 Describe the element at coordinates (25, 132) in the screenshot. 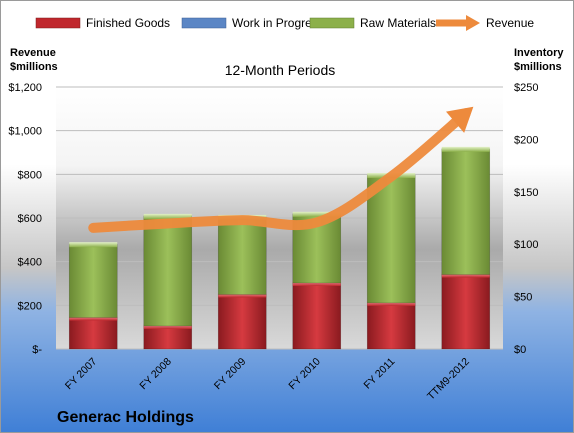

I see `left-tick-label: $1,000` at that location.